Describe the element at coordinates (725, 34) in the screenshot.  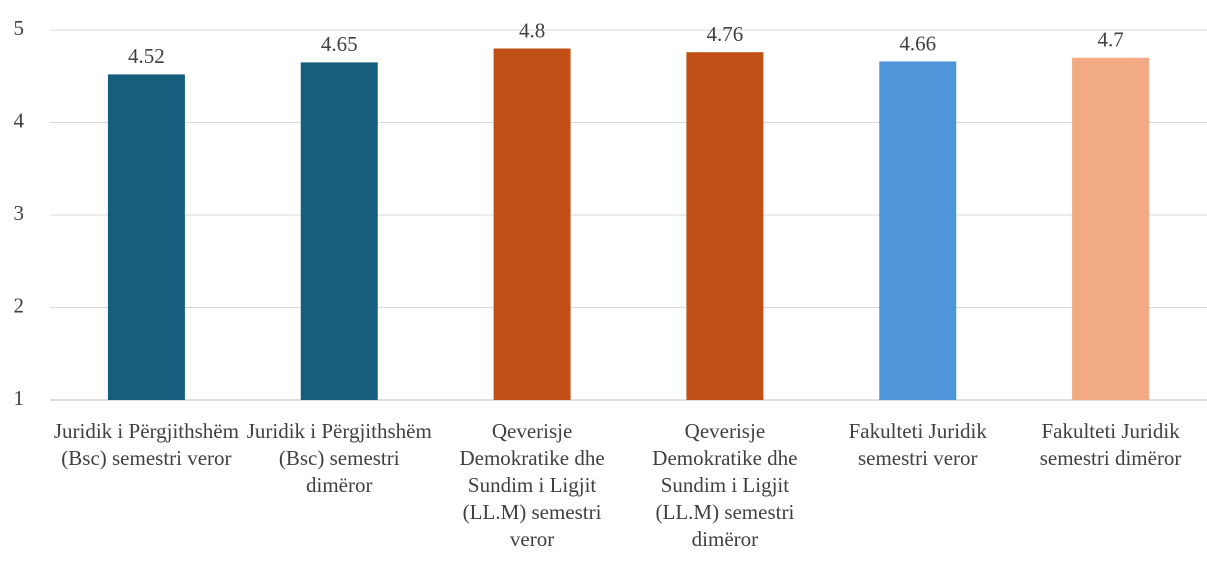
I see `data-label: 4.76` at that location.